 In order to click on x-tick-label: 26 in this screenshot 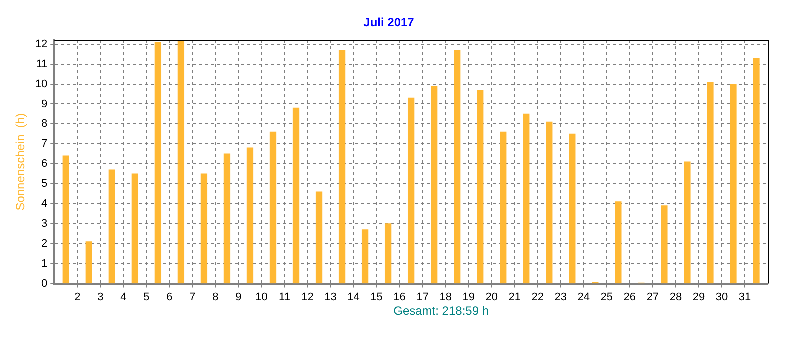, I will do `click(630, 297)`.